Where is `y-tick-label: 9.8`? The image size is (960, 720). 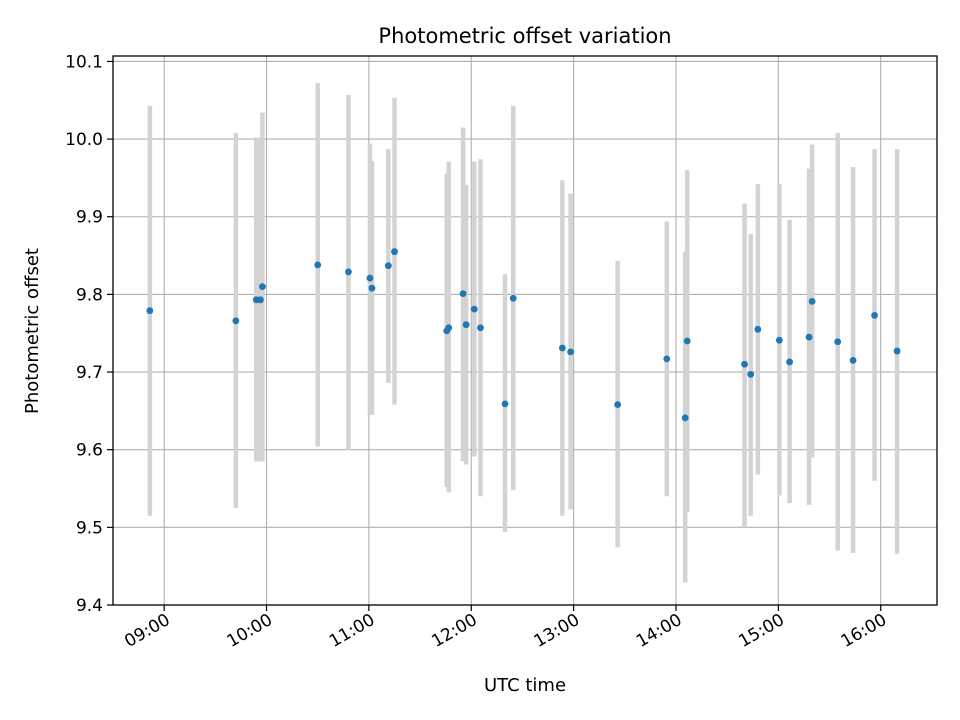 y-tick-label: 9.8 is located at coordinates (89, 295).